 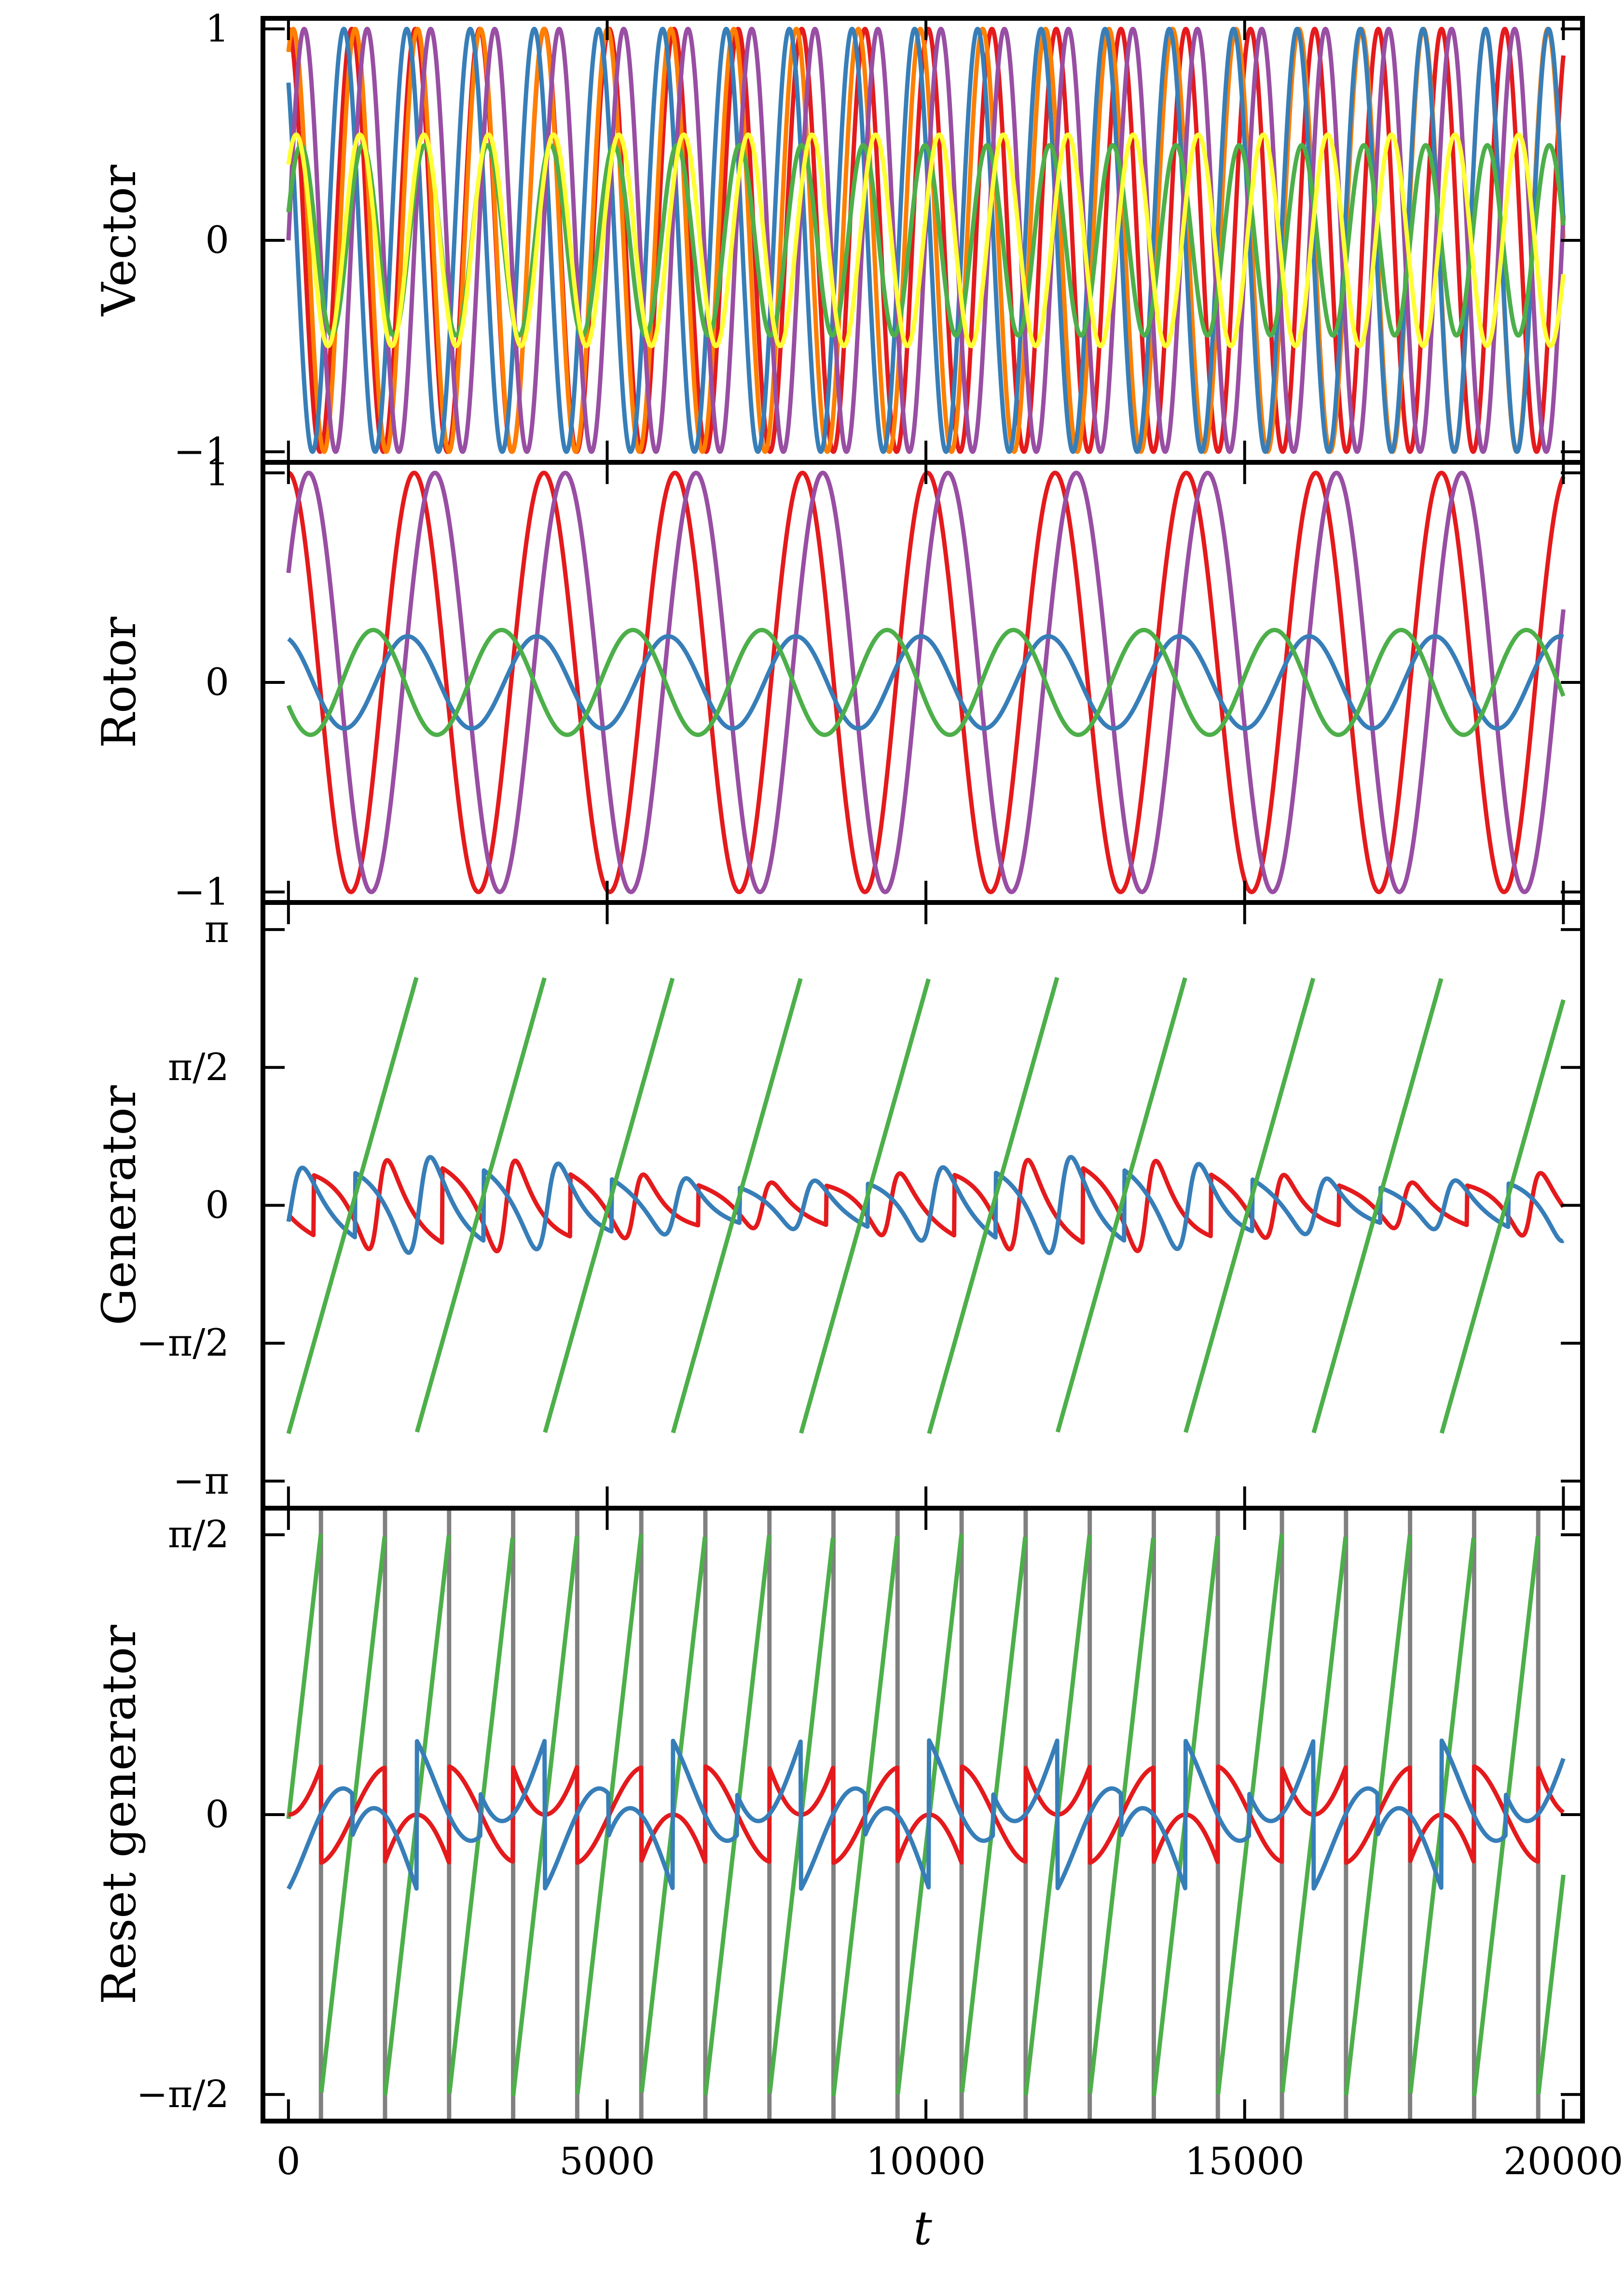 What do you see at coordinates (217, 929) in the screenshot?
I see `y-tick-label: π` at bounding box center [217, 929].